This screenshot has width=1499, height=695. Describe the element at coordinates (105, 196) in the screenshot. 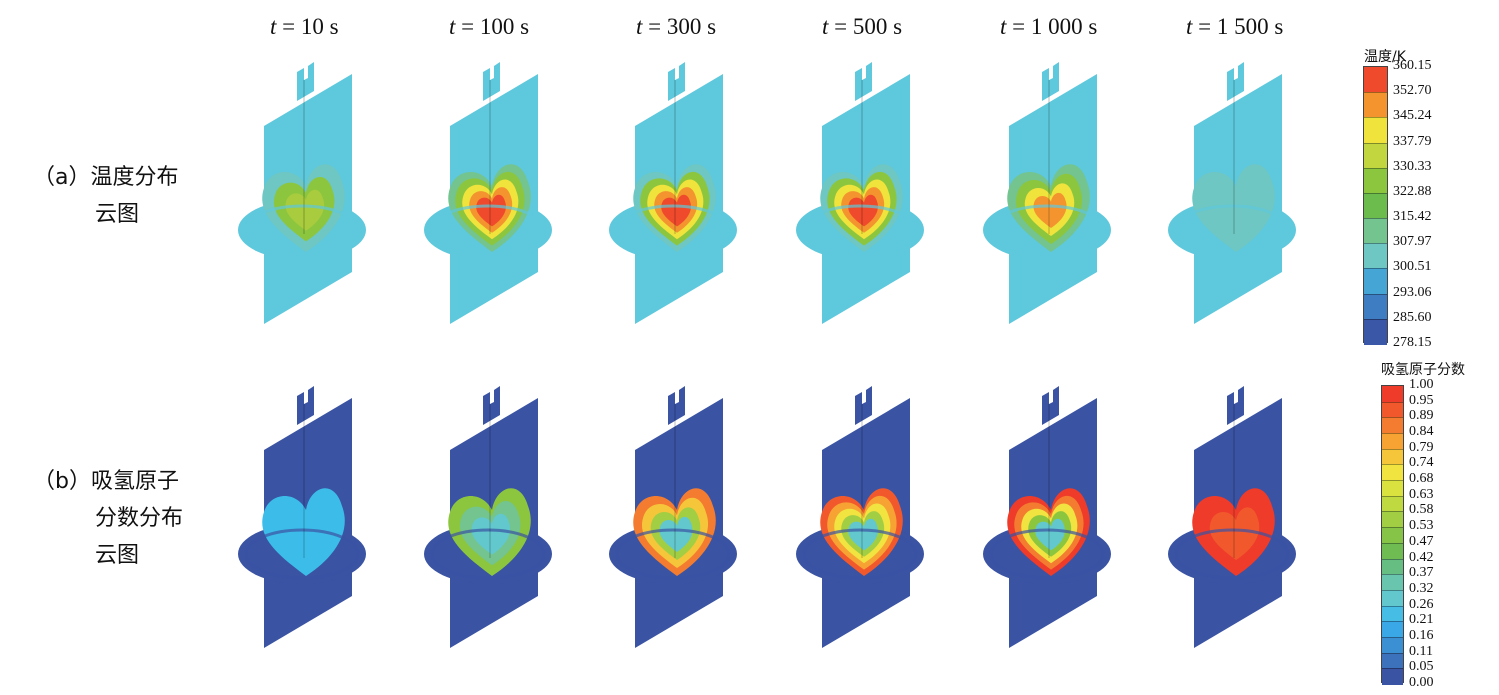

I see `row-label-temperature: （a）温度分布 云图` at that location.